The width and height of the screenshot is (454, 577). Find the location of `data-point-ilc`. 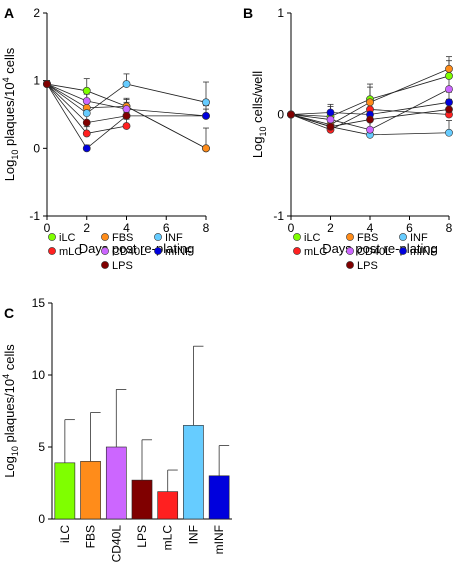

data-point-ilc is located at coordinates (449, 76).